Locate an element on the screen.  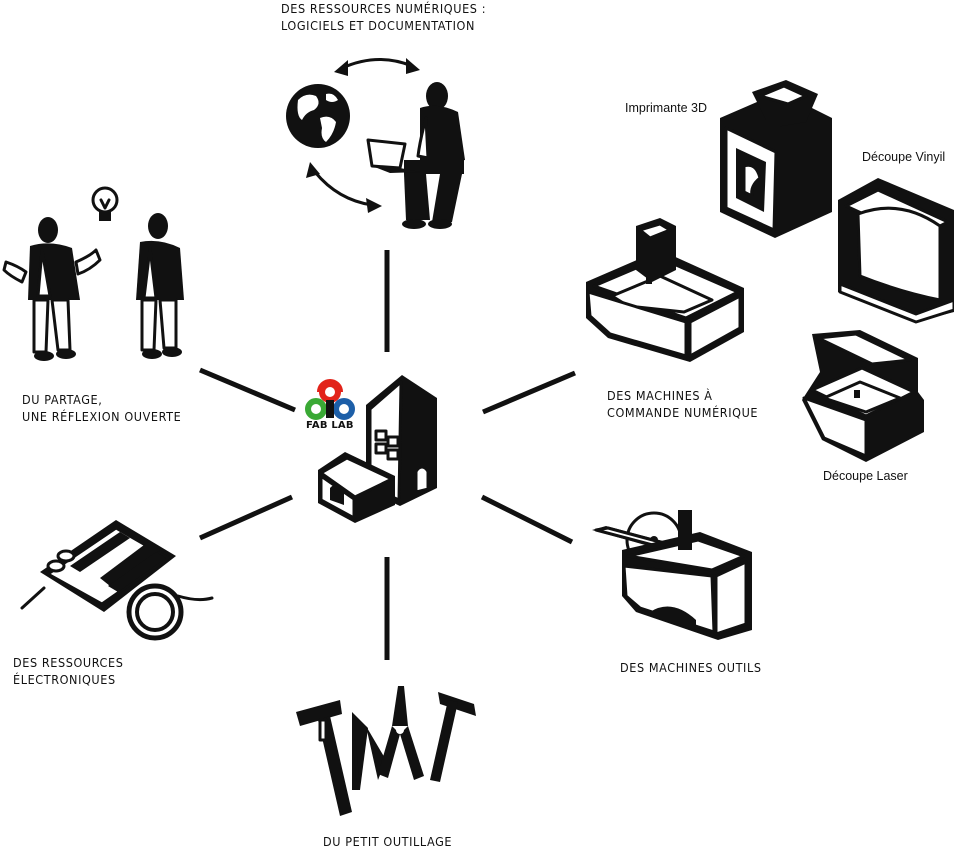
label-electronics-line1: DES RESSOURCES is located at coordinates (68, 662).